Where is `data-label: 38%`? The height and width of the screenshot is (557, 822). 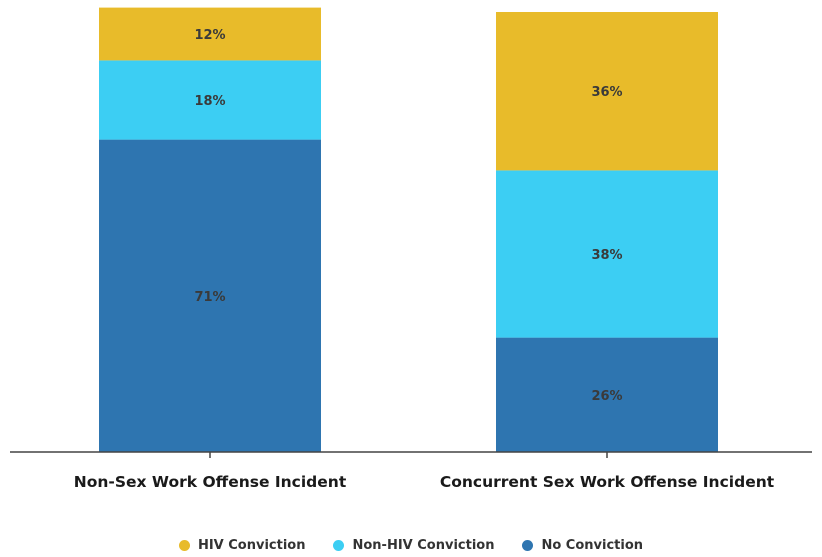 data-label: 38% is located at coordinates (606, 255).